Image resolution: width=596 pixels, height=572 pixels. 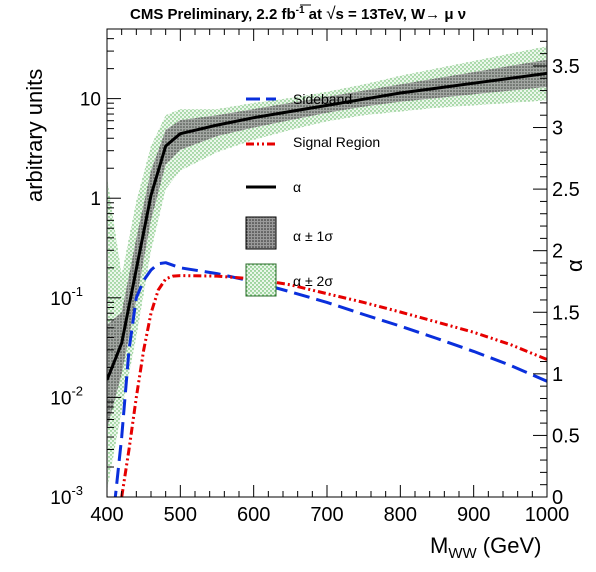 I want to click on x-tick-label-400: 400, so click(x=106, y=515).